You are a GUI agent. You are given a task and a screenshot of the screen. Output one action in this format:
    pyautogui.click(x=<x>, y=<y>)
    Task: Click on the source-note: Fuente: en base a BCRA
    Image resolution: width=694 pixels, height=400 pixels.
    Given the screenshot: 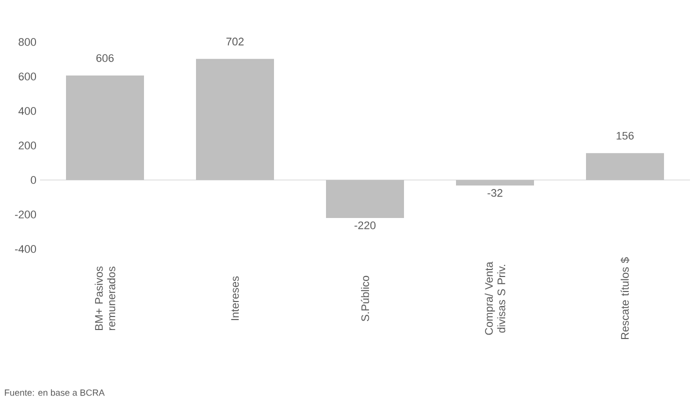 What is the action you would take?
    pyautogui.click(x=54, y=392)
    